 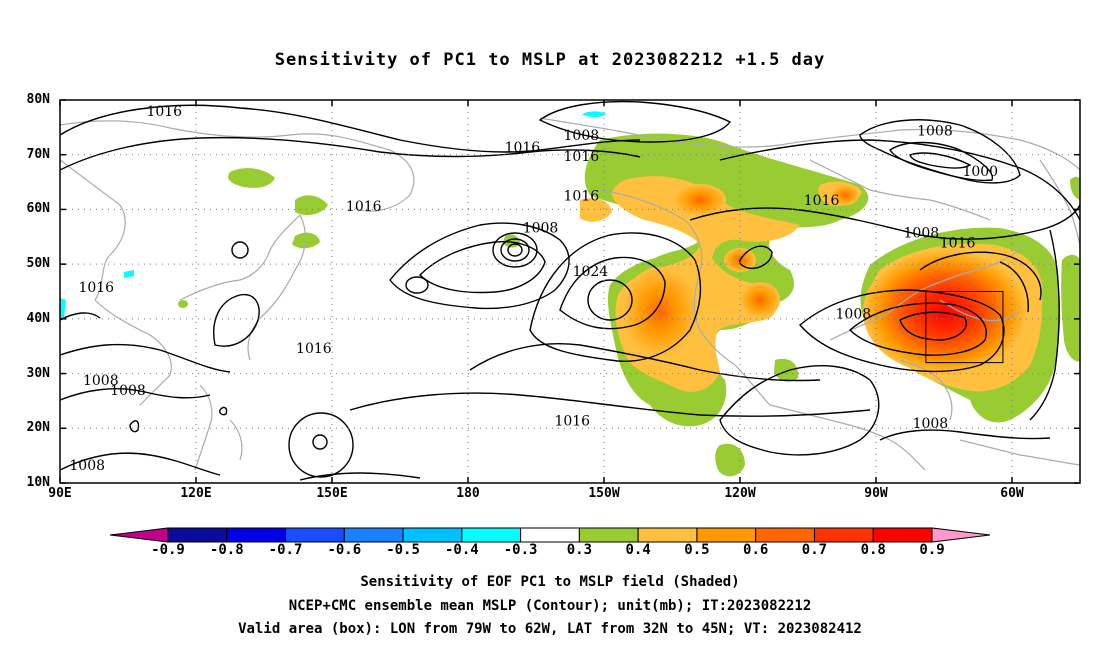 I want to click on colorbar-tick-label: -0.8, so click(x=226, y=550).